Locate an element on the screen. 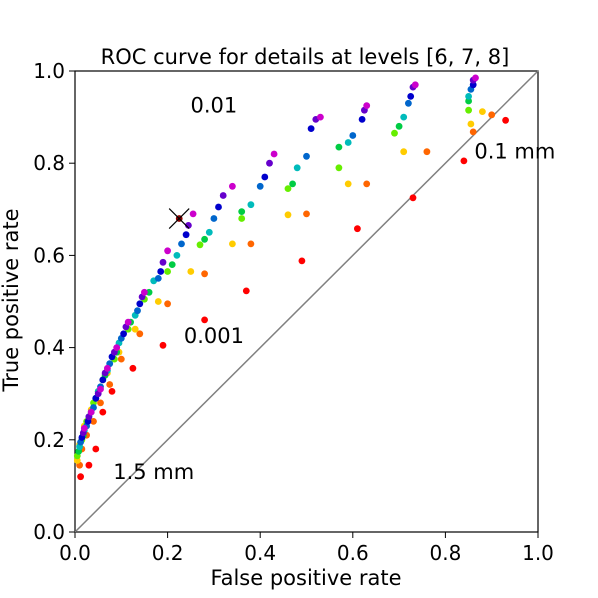  y-tick-label: 0.4 is located at coordinates (49, 348).